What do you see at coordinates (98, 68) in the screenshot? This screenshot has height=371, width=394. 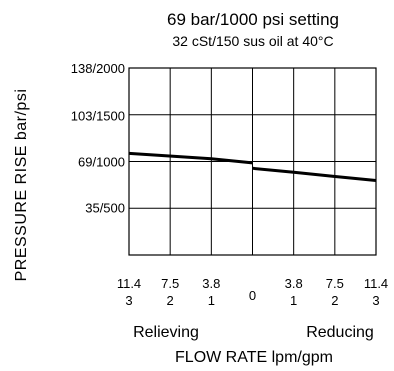 I see `y-tick-label: 138/2000` at bounding box center [98, 68].